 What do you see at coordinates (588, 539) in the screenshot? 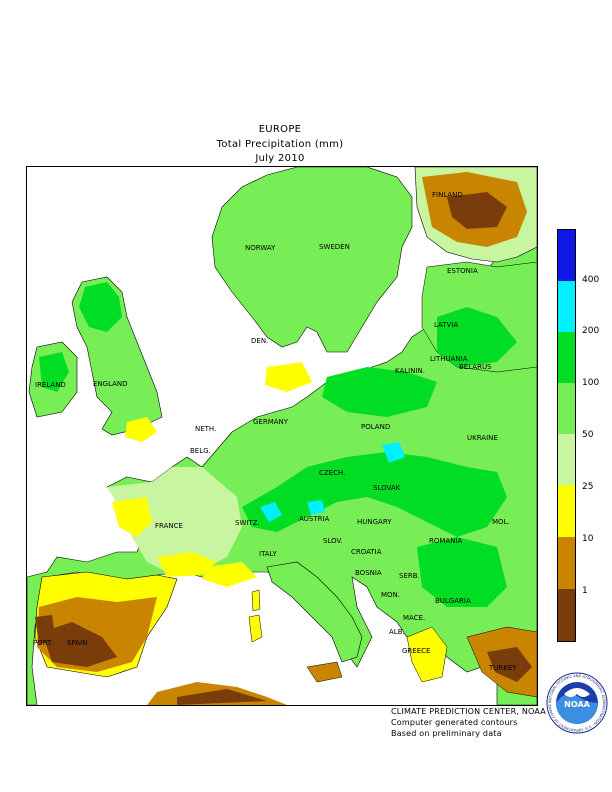
I see `legend-label: 10` at bounding box center [588, 539].